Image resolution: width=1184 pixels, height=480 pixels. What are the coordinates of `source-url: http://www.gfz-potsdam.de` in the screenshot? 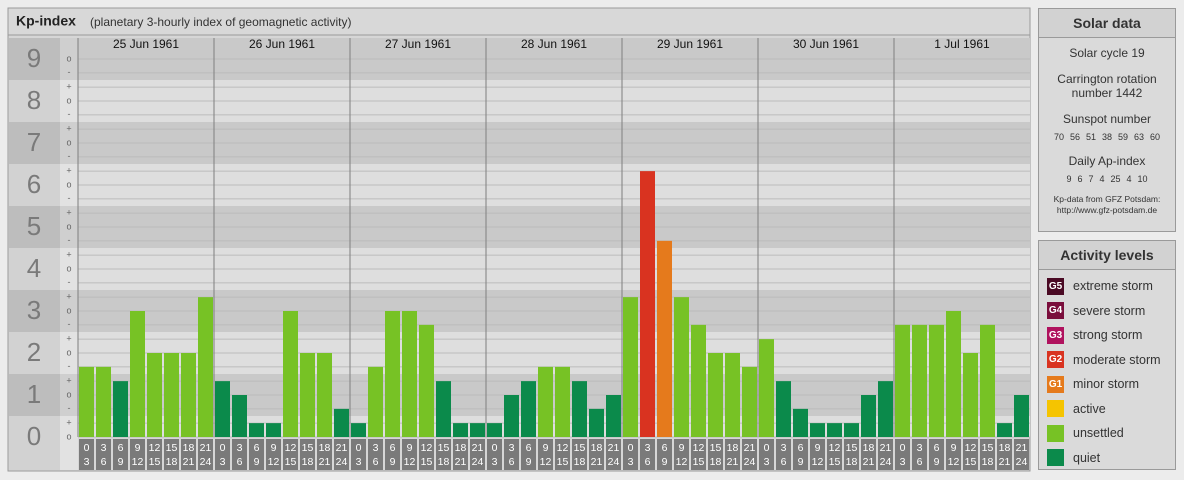 It's located at (1107, 210).